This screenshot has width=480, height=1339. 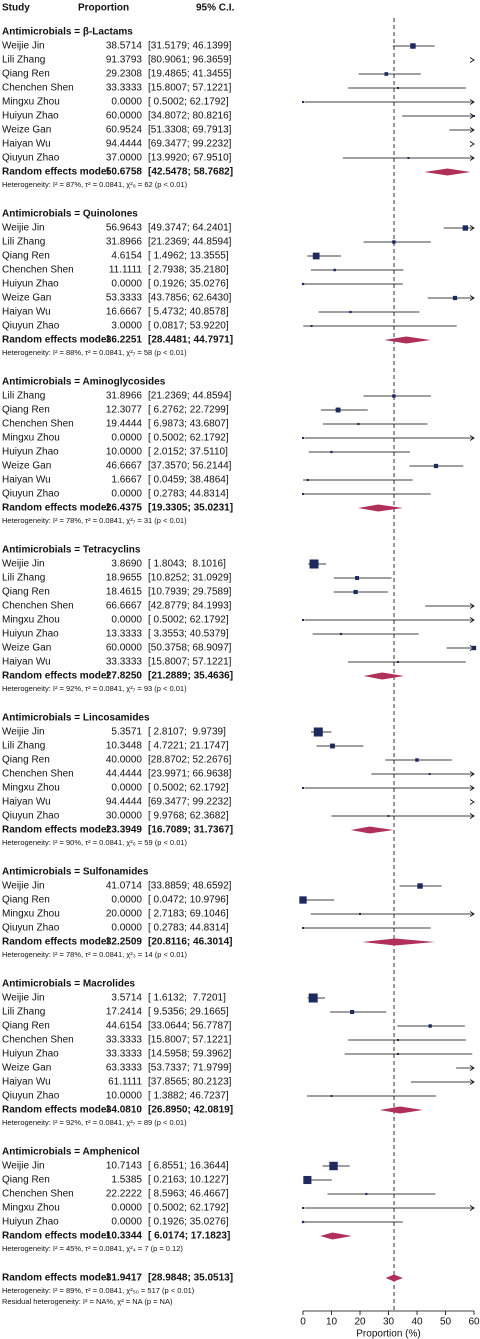 I want to click on ci-label: [ 6.0174; 17.1823], so click(x=189, y=1236).